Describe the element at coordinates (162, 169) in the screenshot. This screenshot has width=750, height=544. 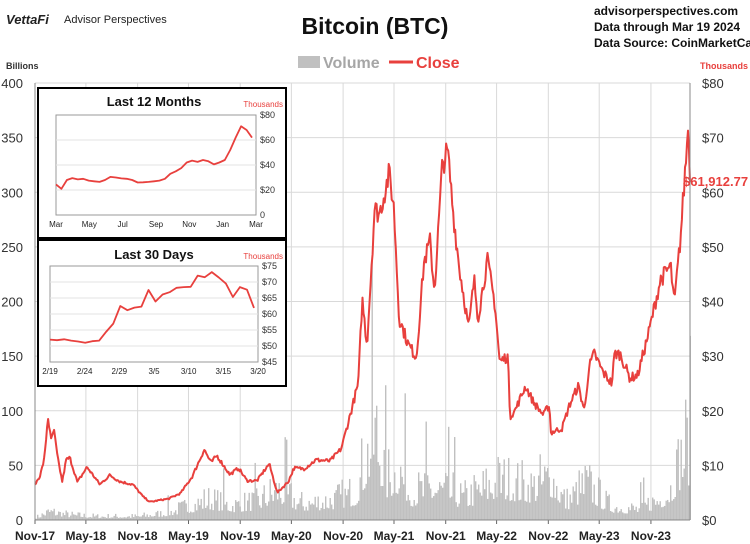
I see `inset-12-plot: 0 $20 $40 $60 $80 Mar May Jul Sep Nov Jan Mar` at that location.